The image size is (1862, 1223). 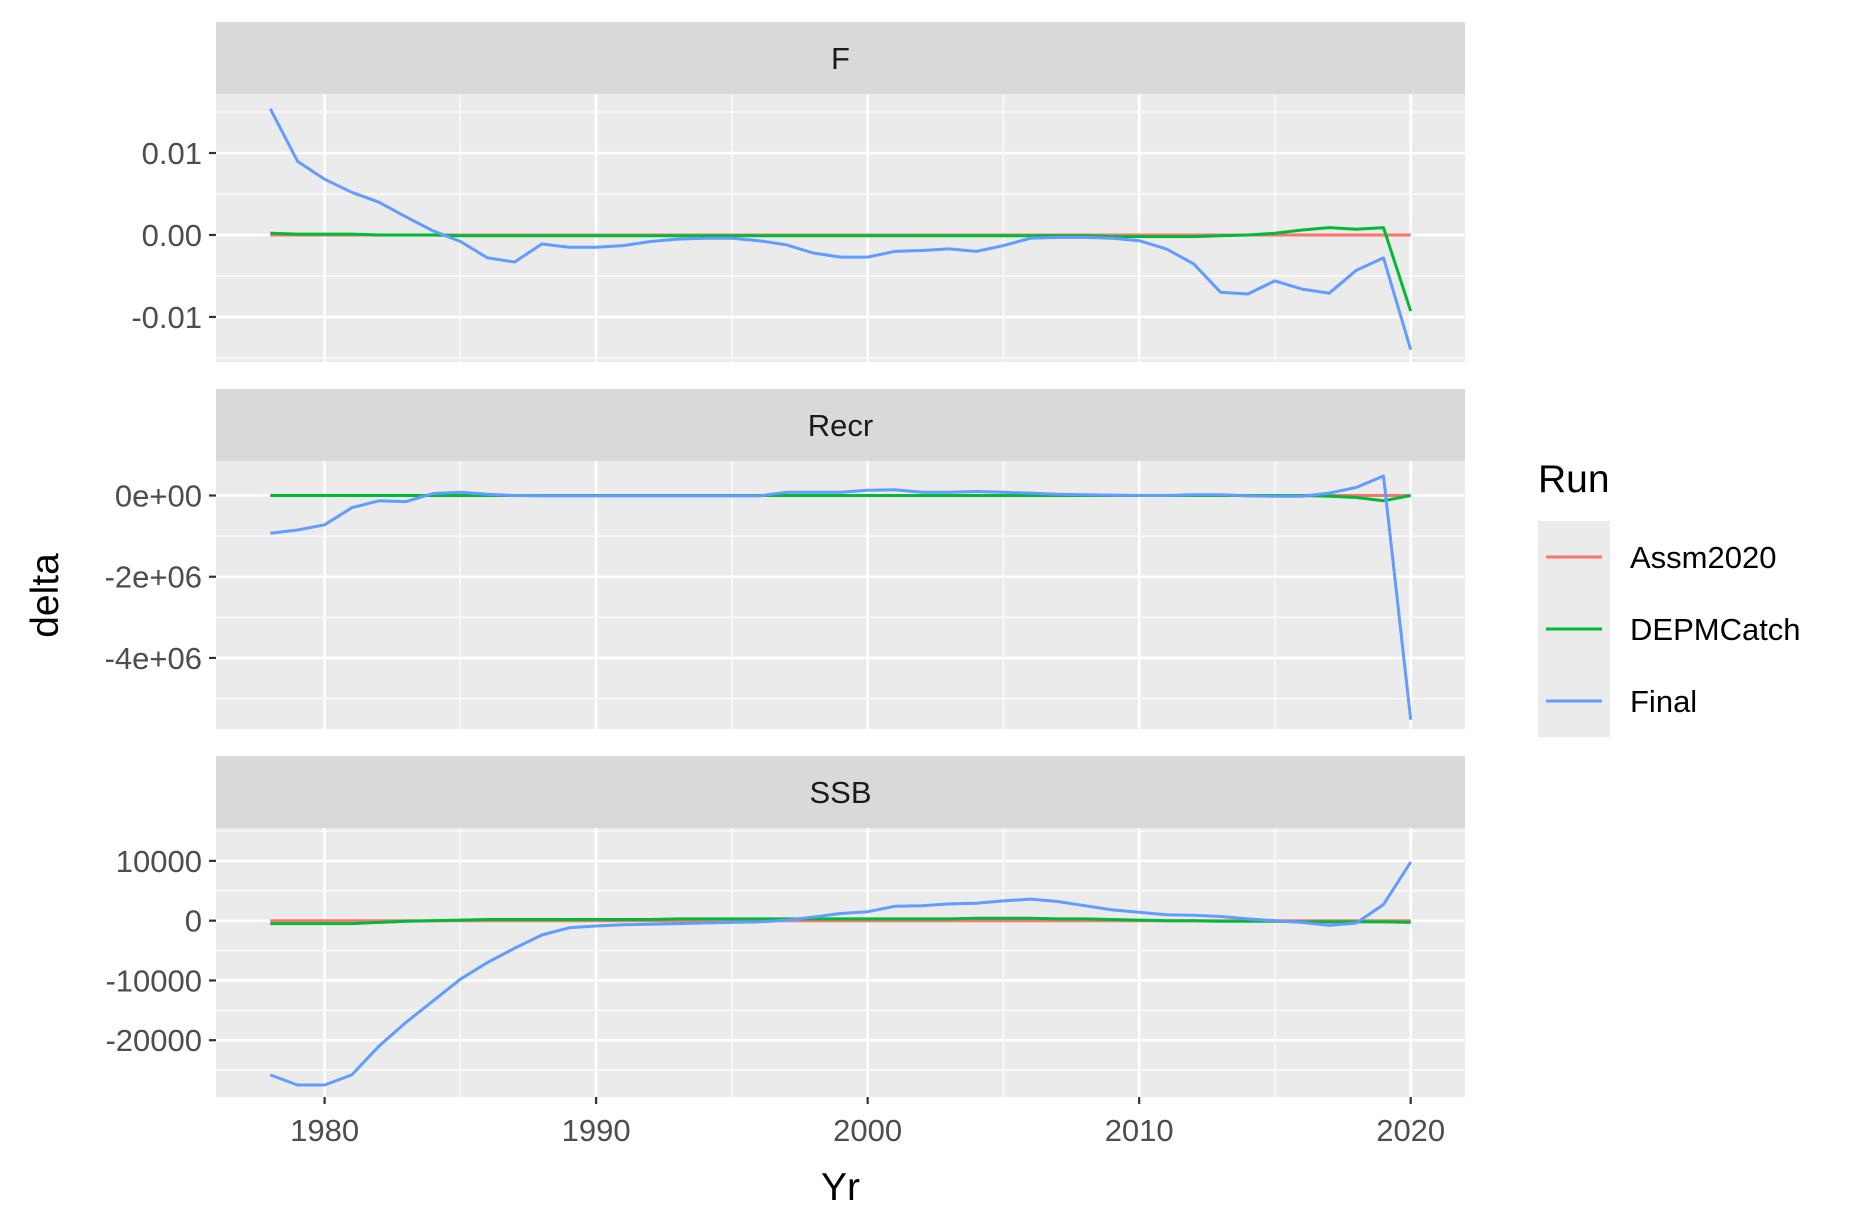 I want to click on y-tick-label: 0, so click(x=193, y=921).